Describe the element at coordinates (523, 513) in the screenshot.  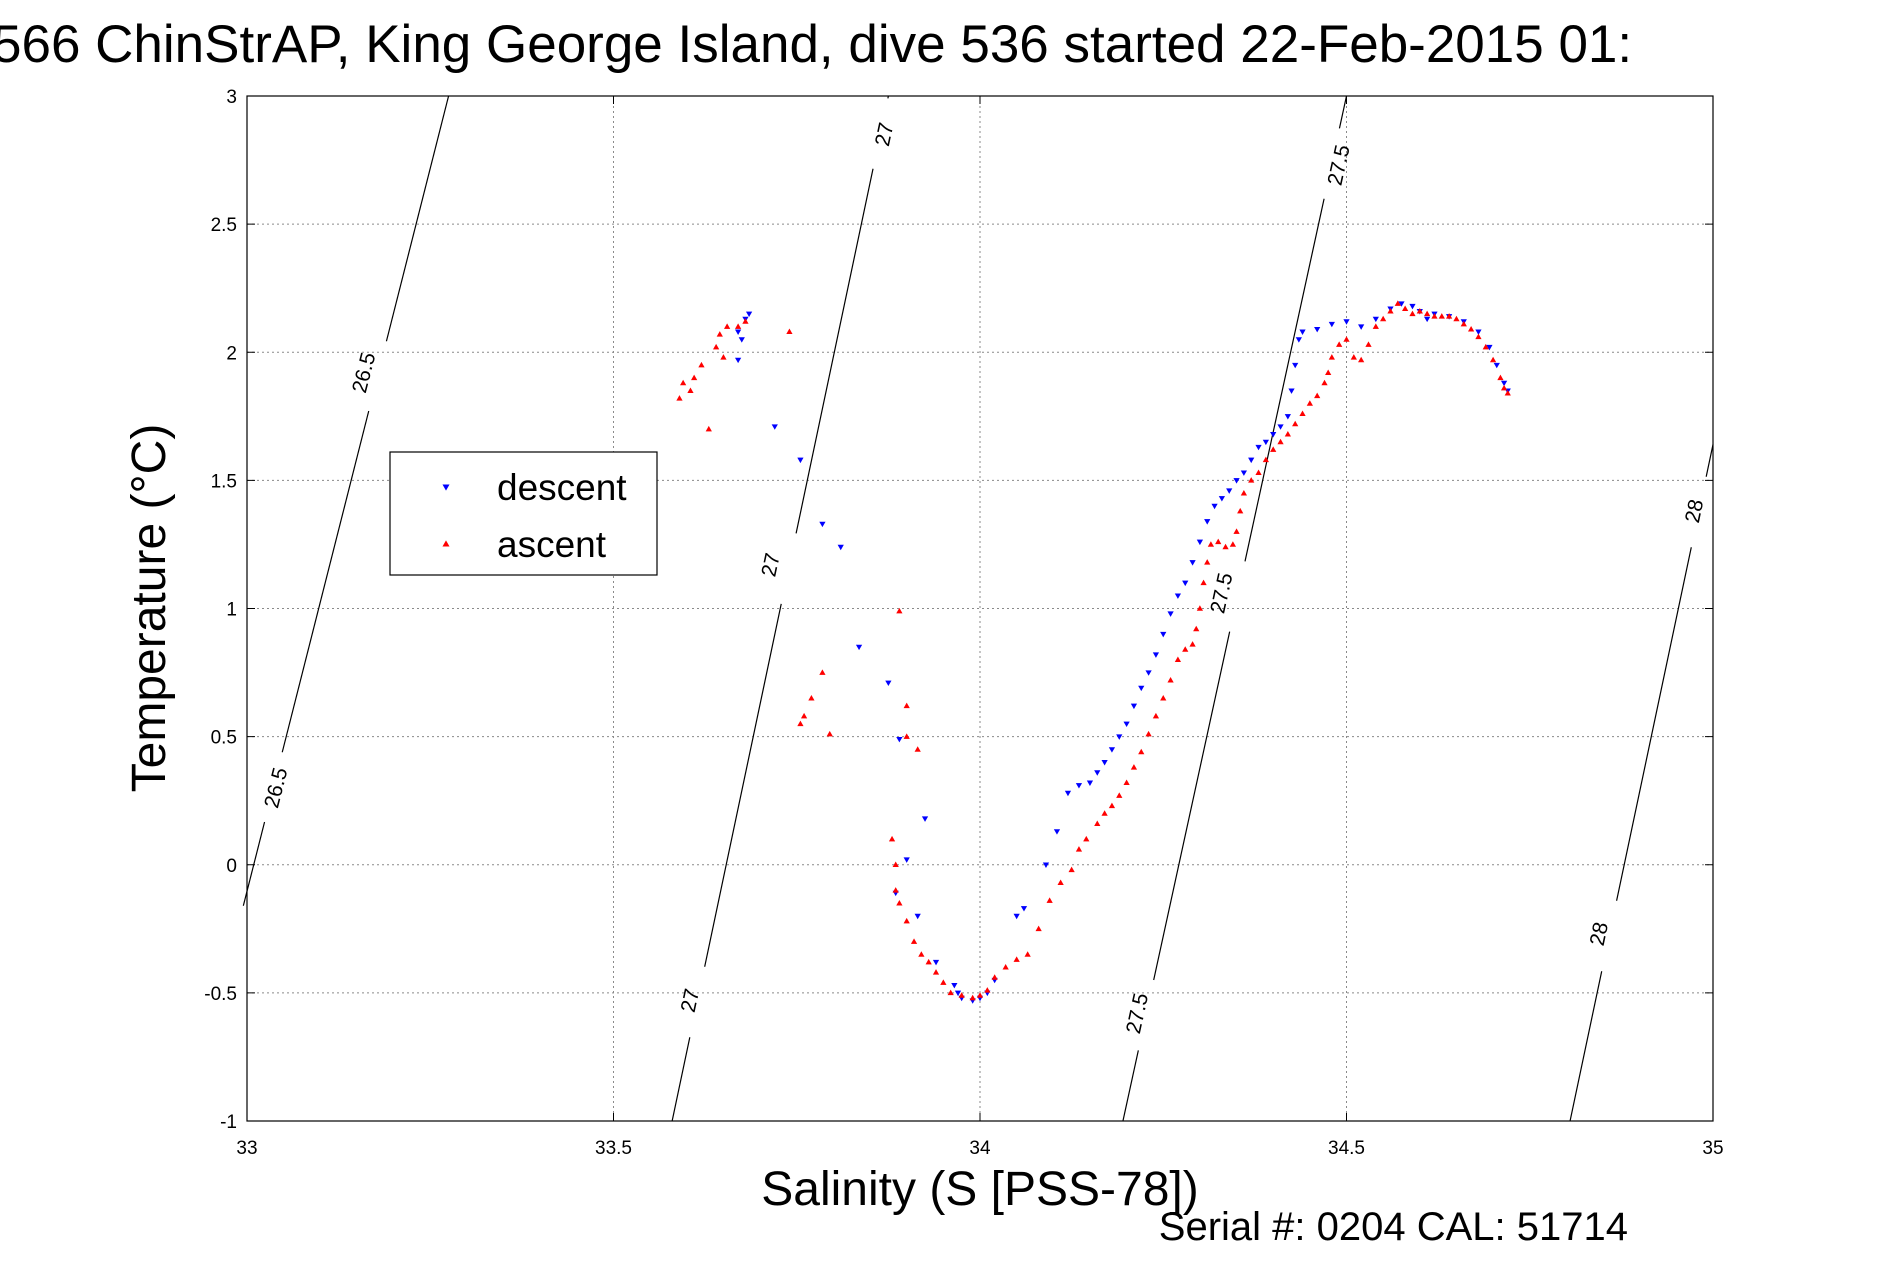
I see `legend: descent ascent` at that location.